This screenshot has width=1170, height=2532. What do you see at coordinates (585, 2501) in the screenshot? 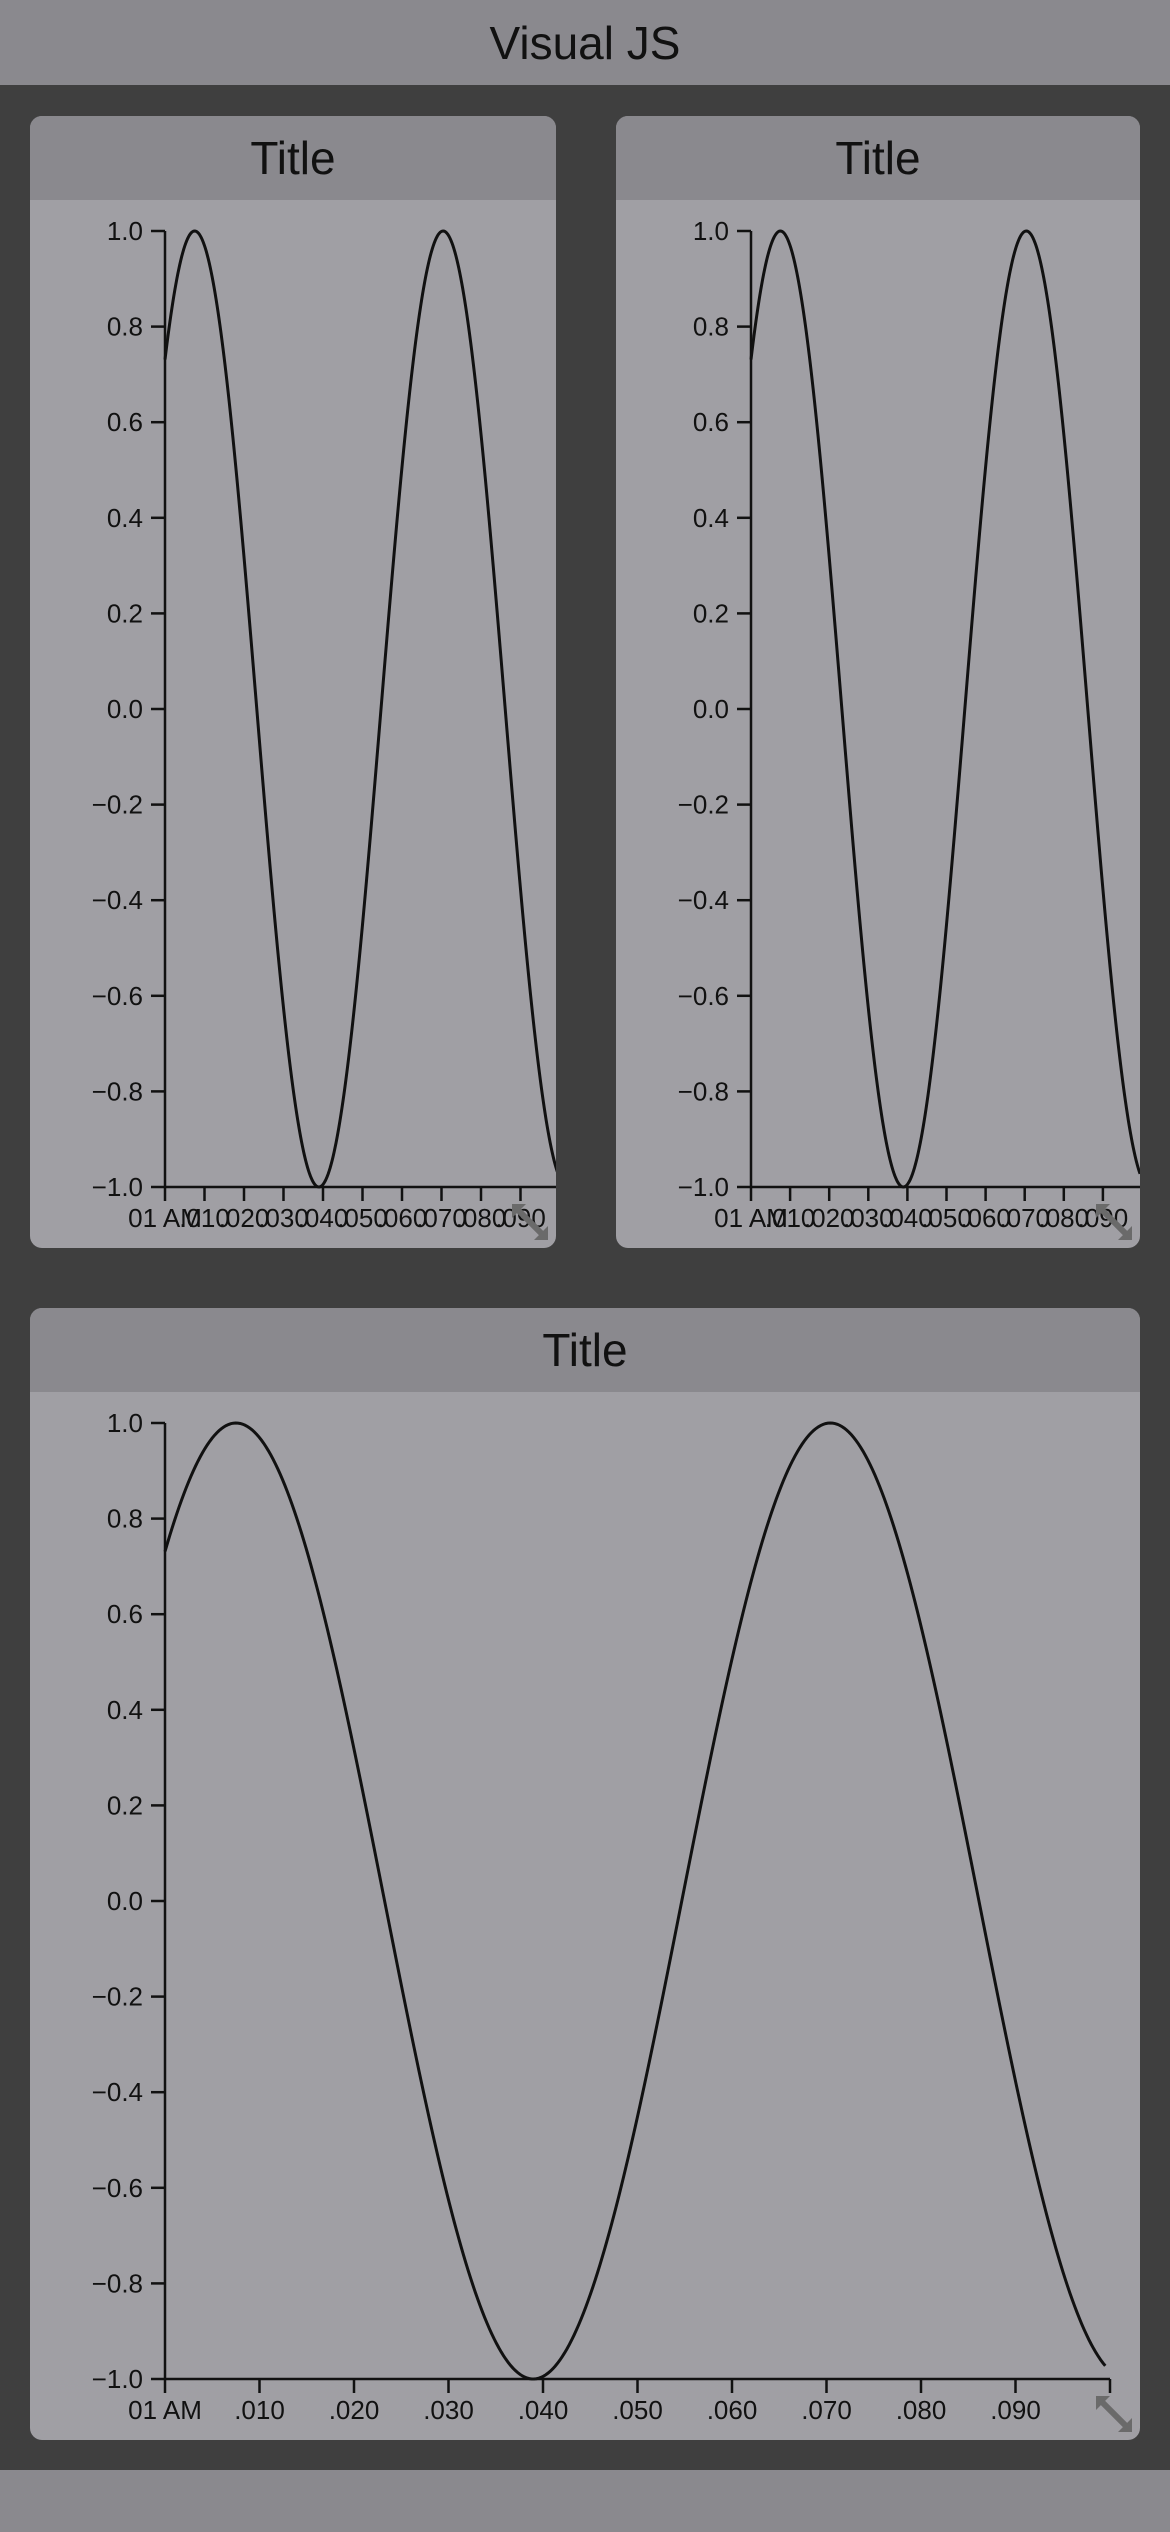
I see `app-footer` at bounding box center [585, 2501].